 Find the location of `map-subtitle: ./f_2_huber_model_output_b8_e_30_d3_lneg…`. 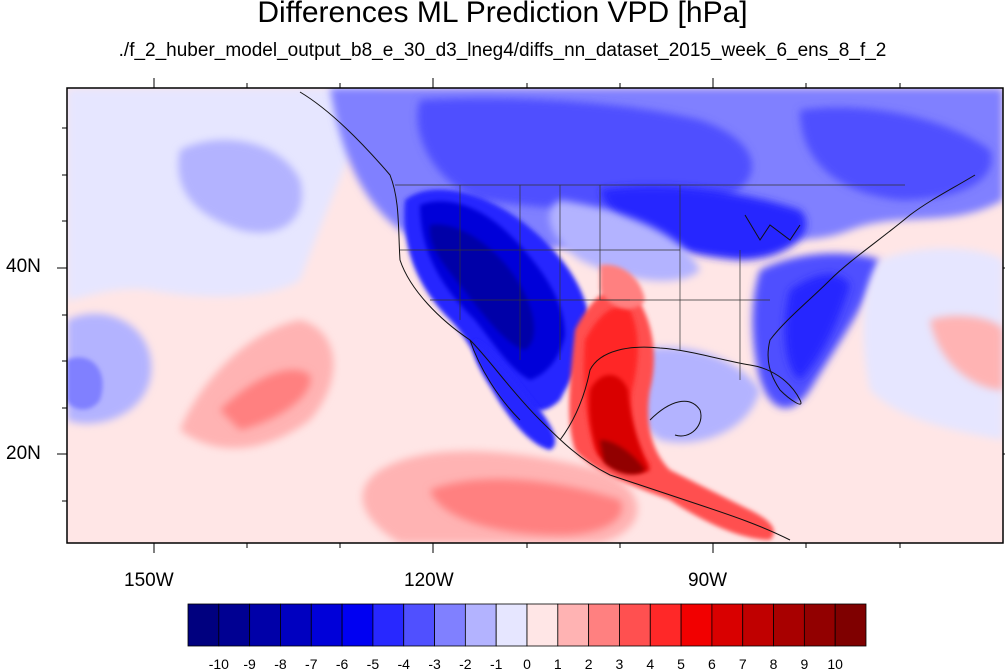

map-subtitle: ./f_2_huber_model_output_b8_e_30_d3_lneg… is located at coordinates (502, 50).